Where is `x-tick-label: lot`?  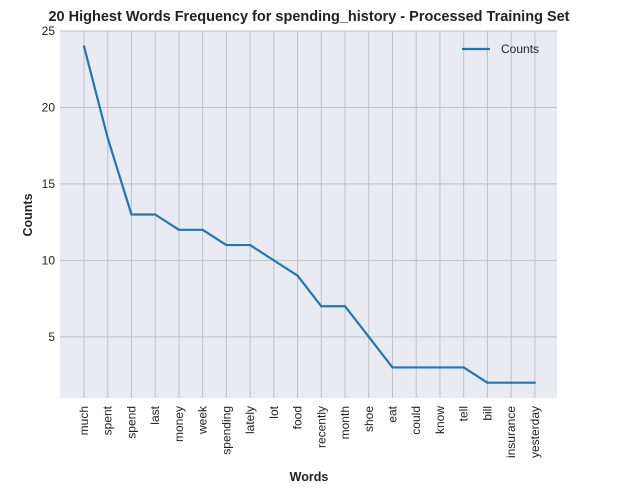
x-tick-label: lot is located at coordinates (274, 411).